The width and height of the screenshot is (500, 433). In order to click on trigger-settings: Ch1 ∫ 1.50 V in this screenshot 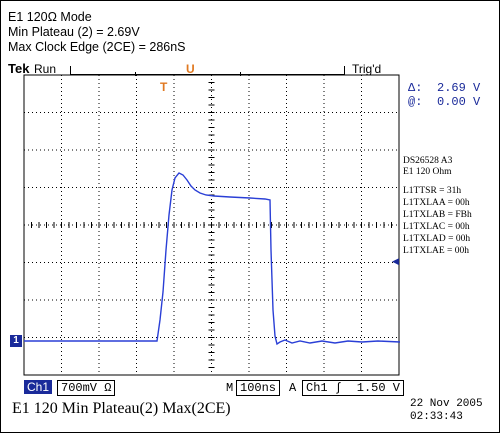, I will do `click(353, 388)`.